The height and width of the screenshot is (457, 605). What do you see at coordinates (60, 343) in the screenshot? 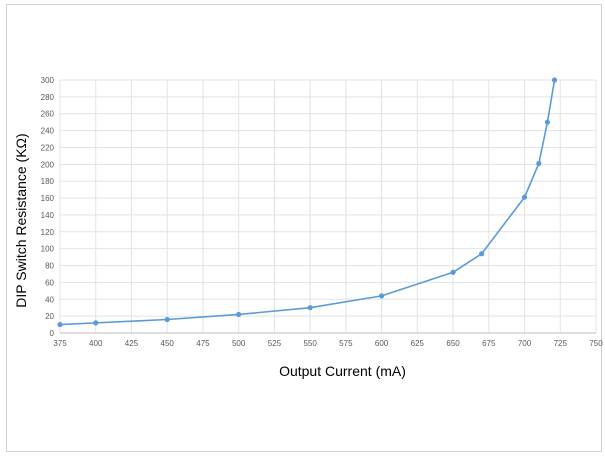
I see `x-tick-label: 375` at bounding box center [60, 343].